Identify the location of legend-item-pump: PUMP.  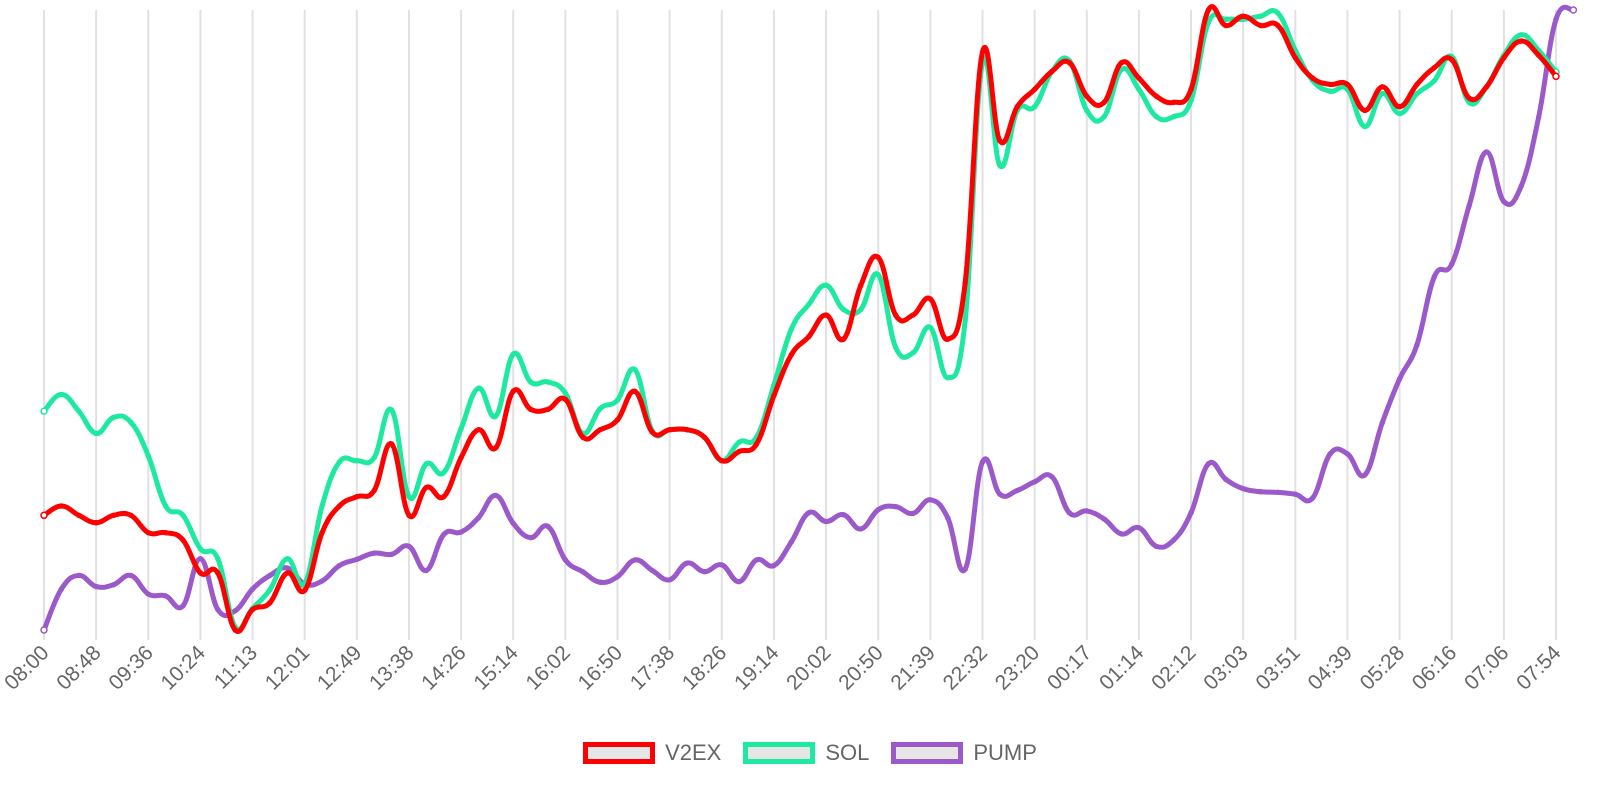
(964, 753).